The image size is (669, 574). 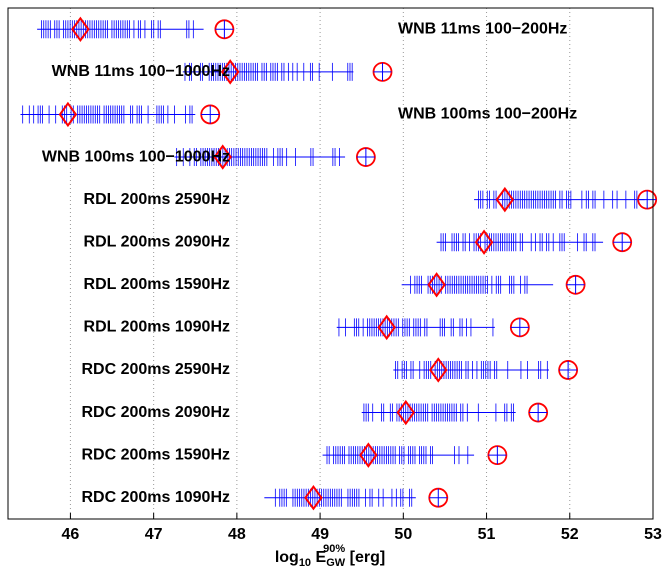 I want to click on row-label: RDL 200ms 1590Hz, so click(x=157, y=284).